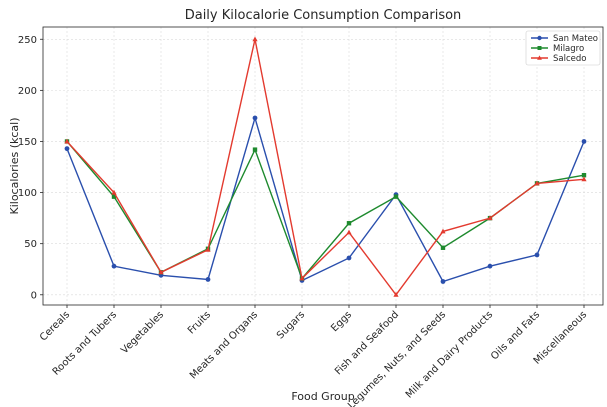 The height and width of the screenshot is (407, 607). What do you see at coordinates (568, 49) in the screenshot?
I see `legend-label: Milagro` at bounding box center [568, 49].